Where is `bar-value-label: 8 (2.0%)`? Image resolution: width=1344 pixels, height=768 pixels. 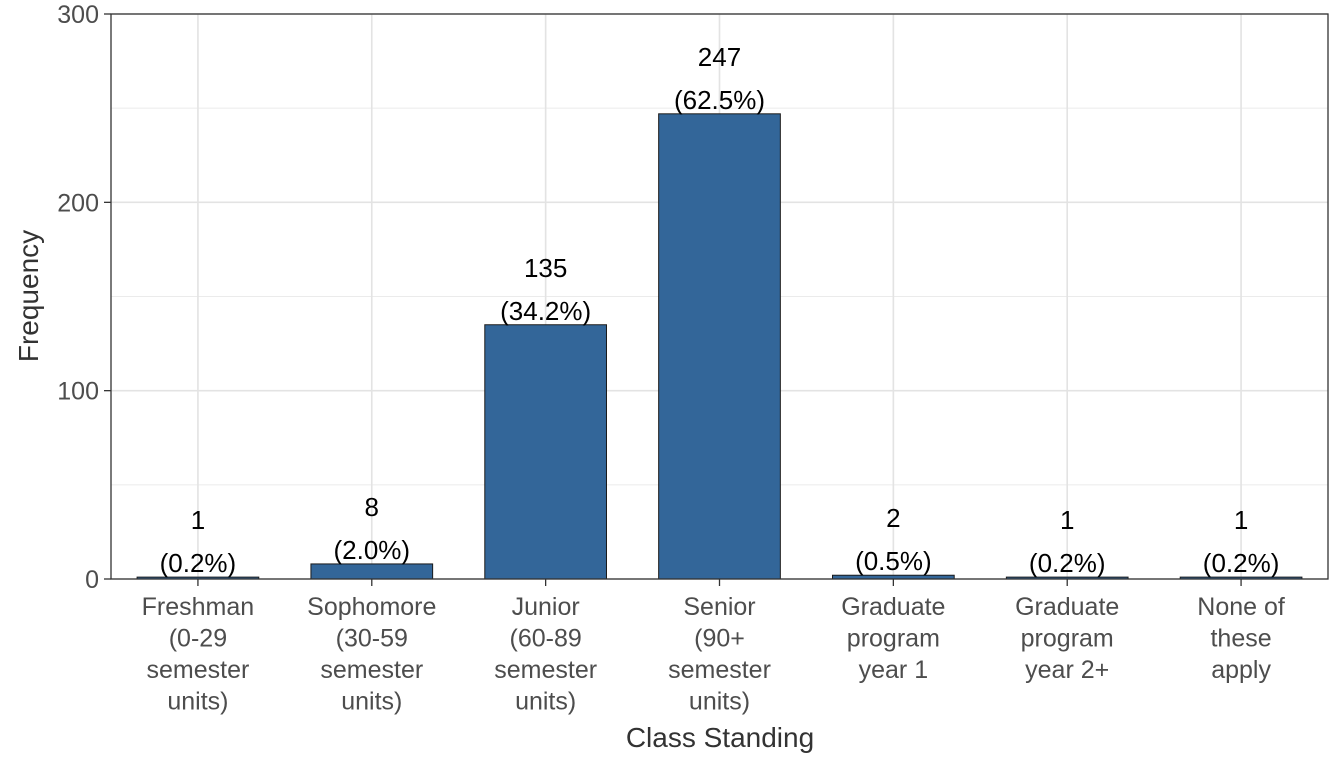 bar-value-label: 8 (2.0%) is located at coordinates (371, 528).